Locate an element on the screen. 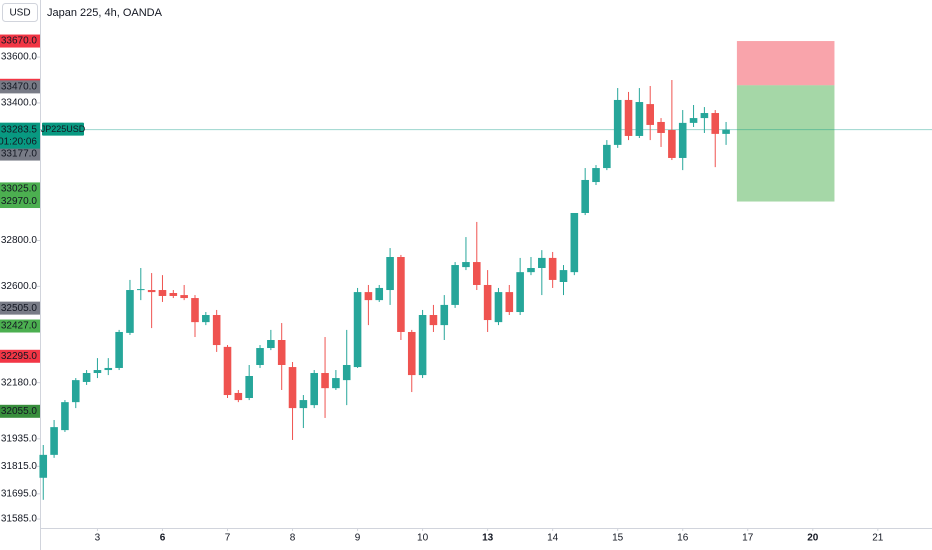  symbol-label: JP225USD is located at coordinates (63, 129).